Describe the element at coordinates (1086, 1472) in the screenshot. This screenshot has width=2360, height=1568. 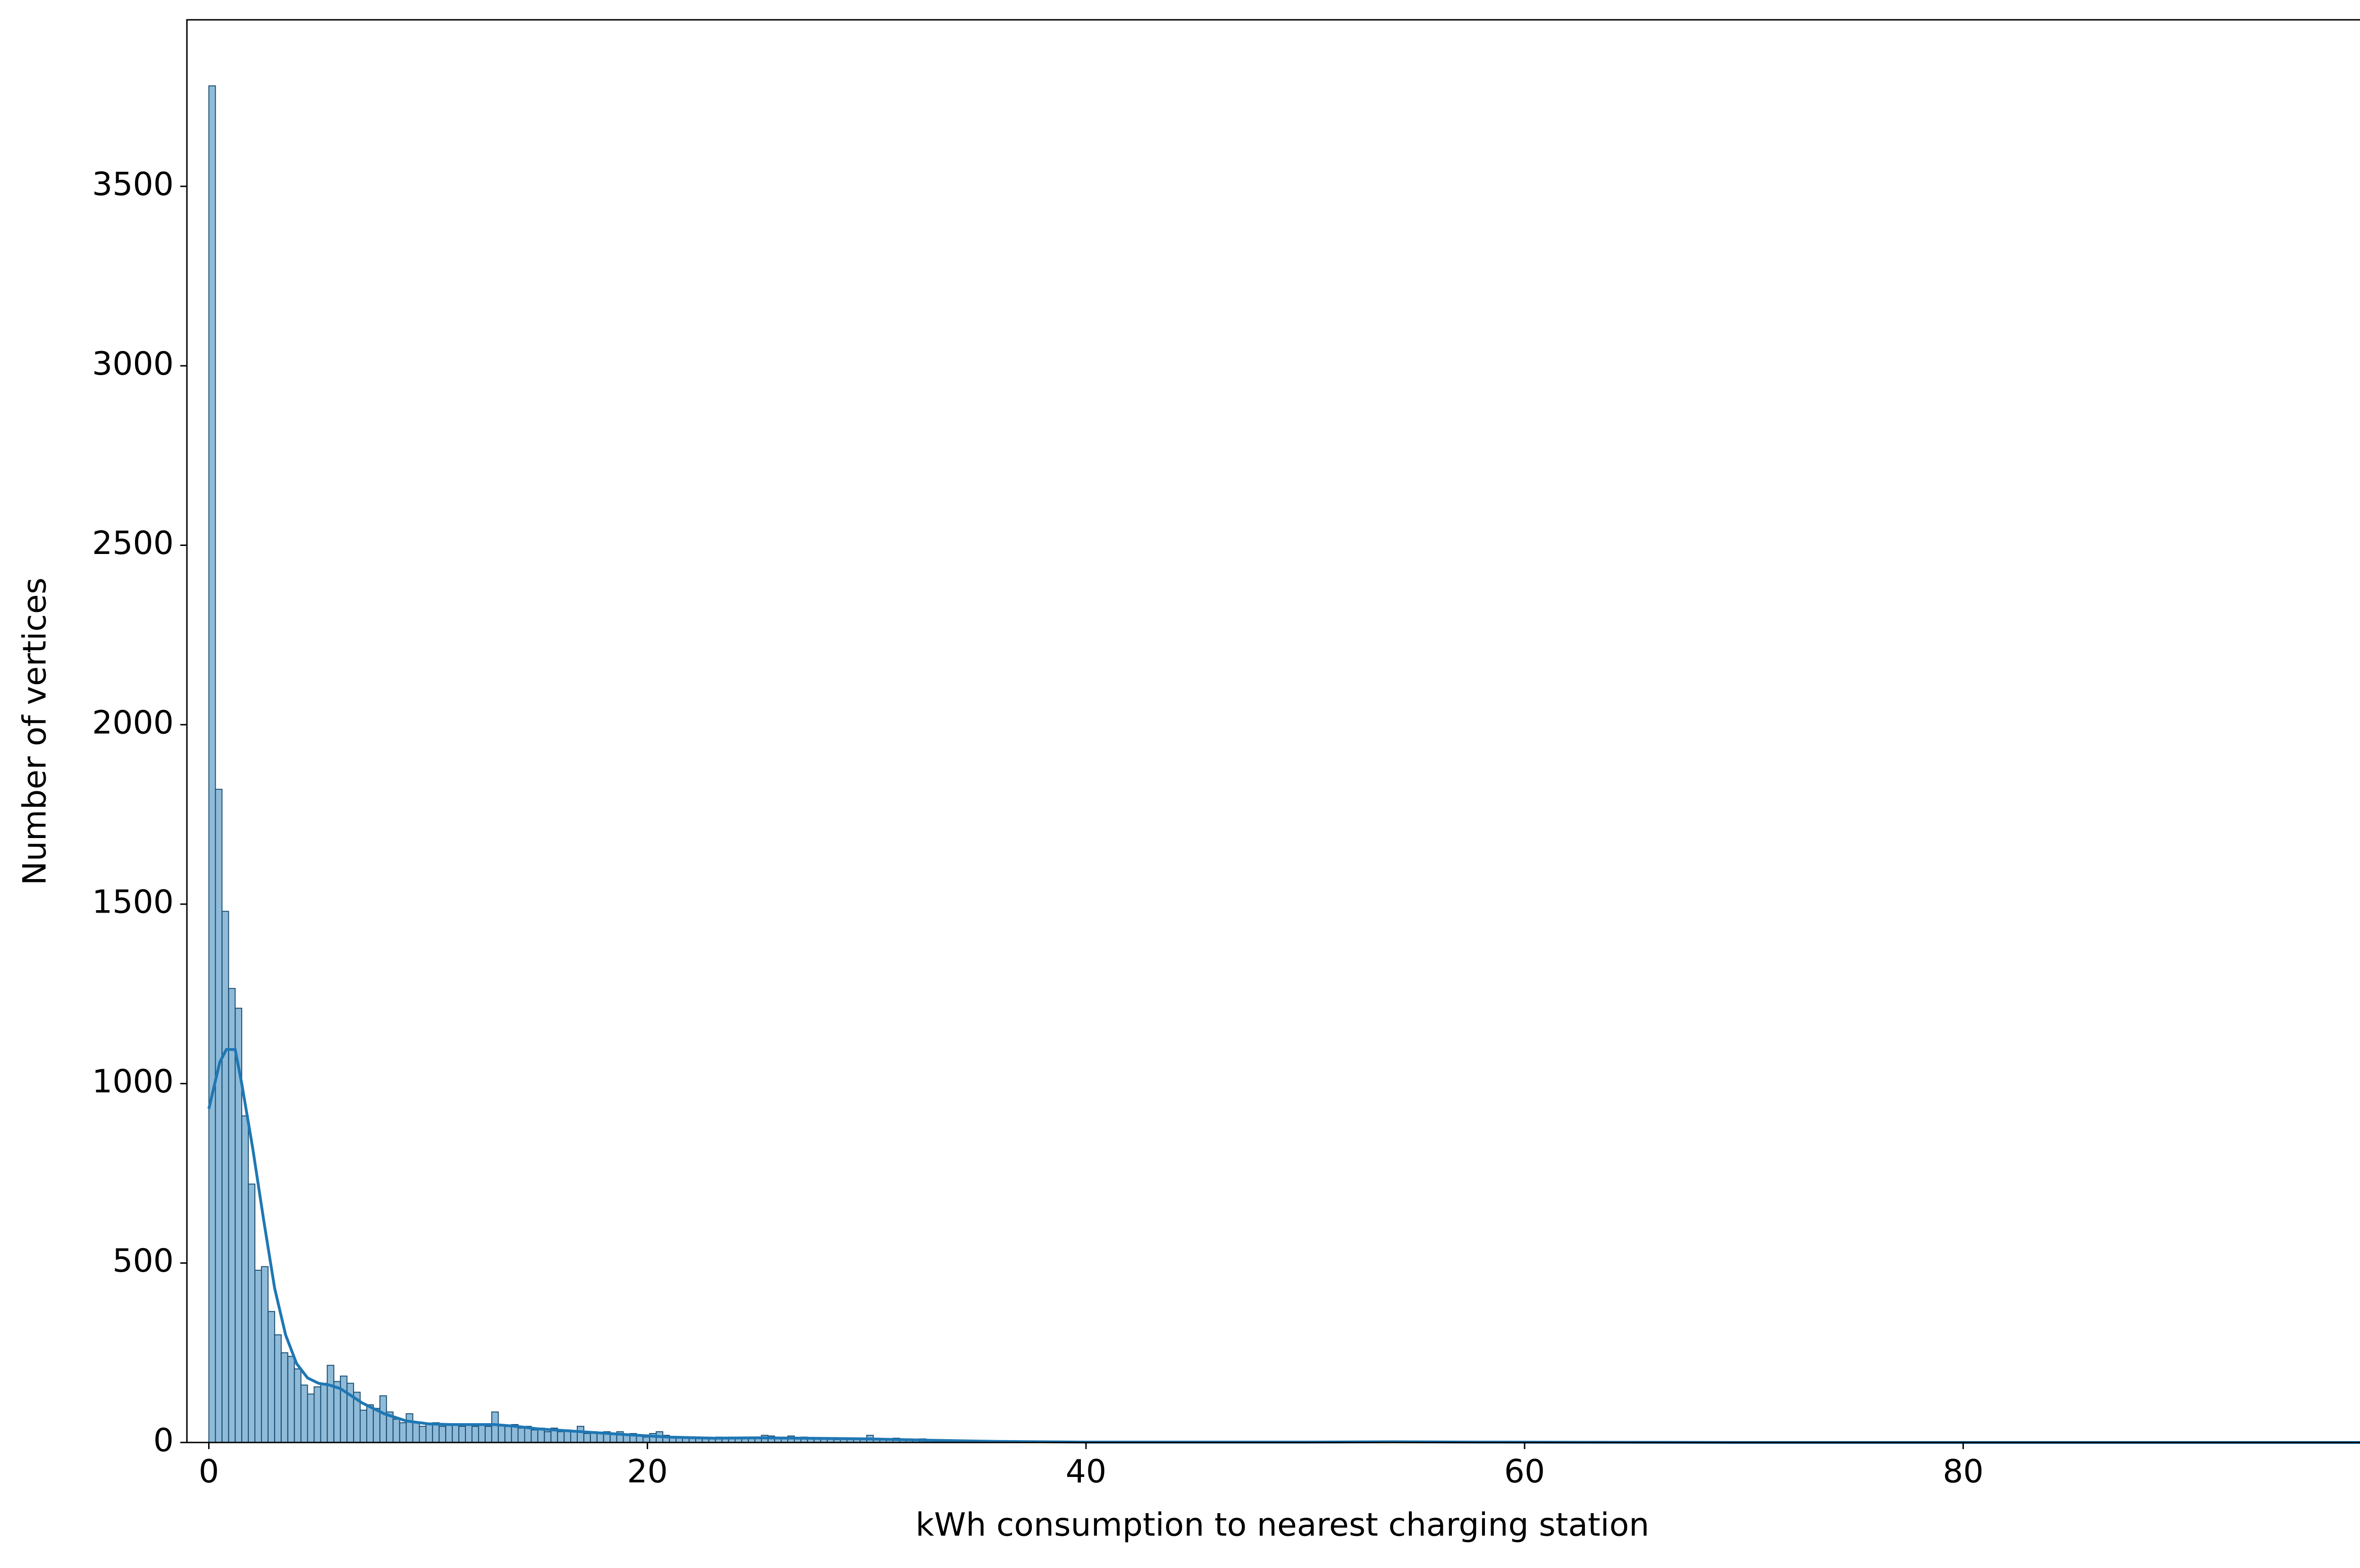
I see `x-tick-label: 40` at that location.